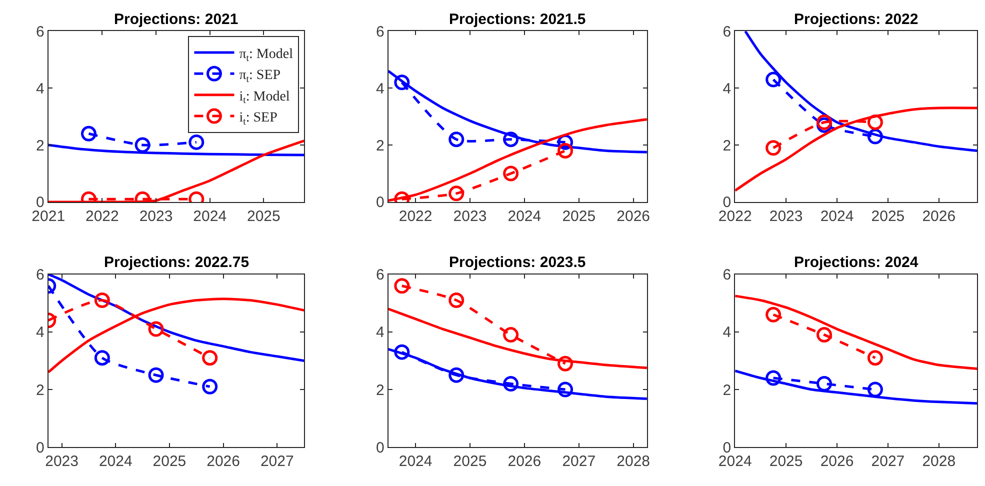  What do you see at coordinates (856, 262) in the screenshot?
I see `chart-title: Projections: 2024` at bounding box center [856, 262].